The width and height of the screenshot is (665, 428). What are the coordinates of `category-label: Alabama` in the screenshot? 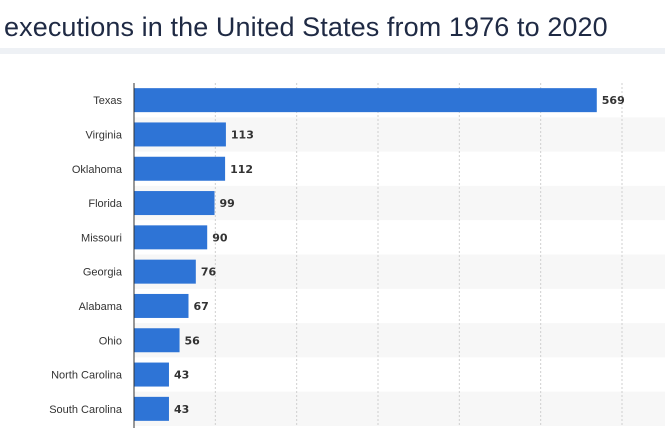 It's located at (101, 307).